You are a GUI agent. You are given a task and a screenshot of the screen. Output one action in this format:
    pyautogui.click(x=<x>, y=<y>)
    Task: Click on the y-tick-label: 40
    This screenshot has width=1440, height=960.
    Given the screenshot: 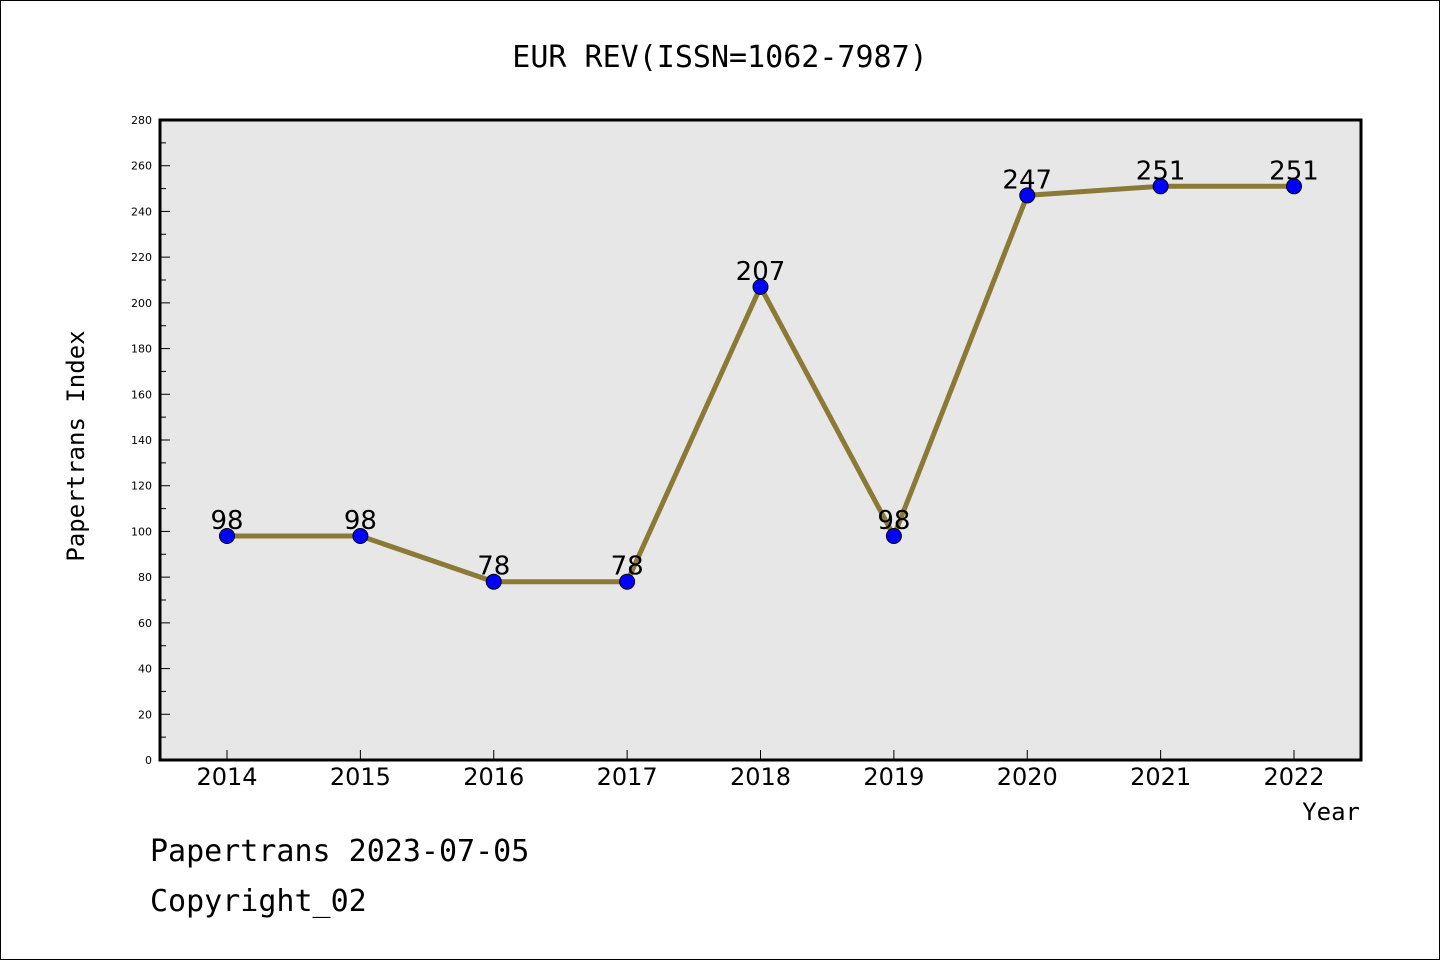 What is the action you would take?
    pyautogui.click(x=145, y=669)
    